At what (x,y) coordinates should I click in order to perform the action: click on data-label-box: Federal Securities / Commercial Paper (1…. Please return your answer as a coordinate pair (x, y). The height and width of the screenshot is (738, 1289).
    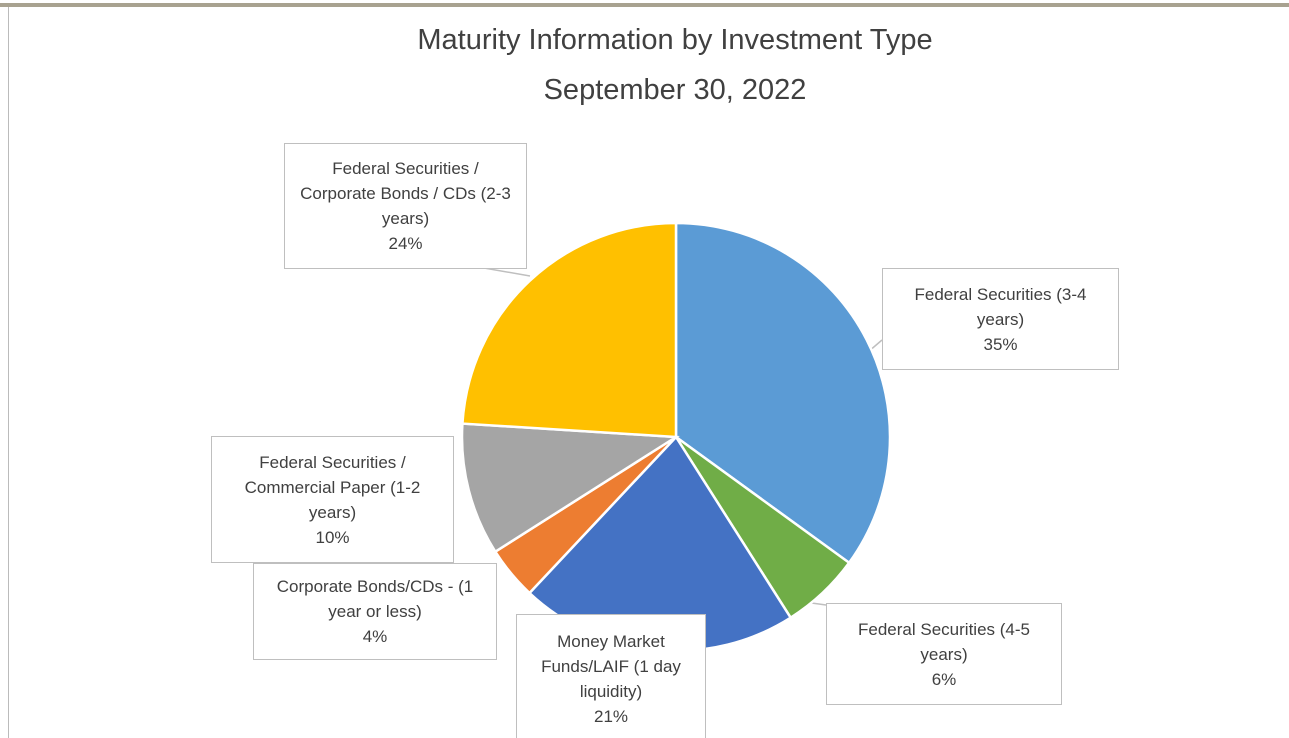
    Looking at the image, I should click on (332, 499).